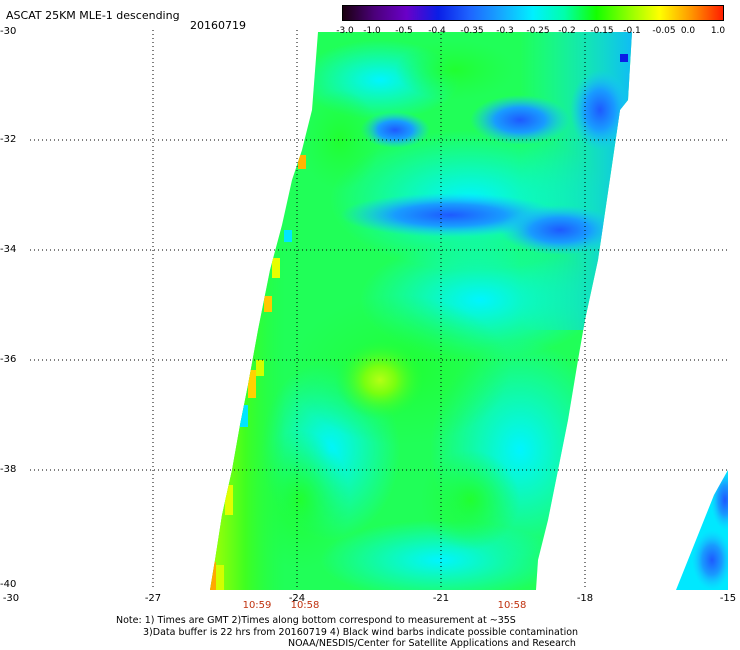 The height and width of the screenshot is (650, 740). I want to click on lon-label: -21, so click(441, 598).